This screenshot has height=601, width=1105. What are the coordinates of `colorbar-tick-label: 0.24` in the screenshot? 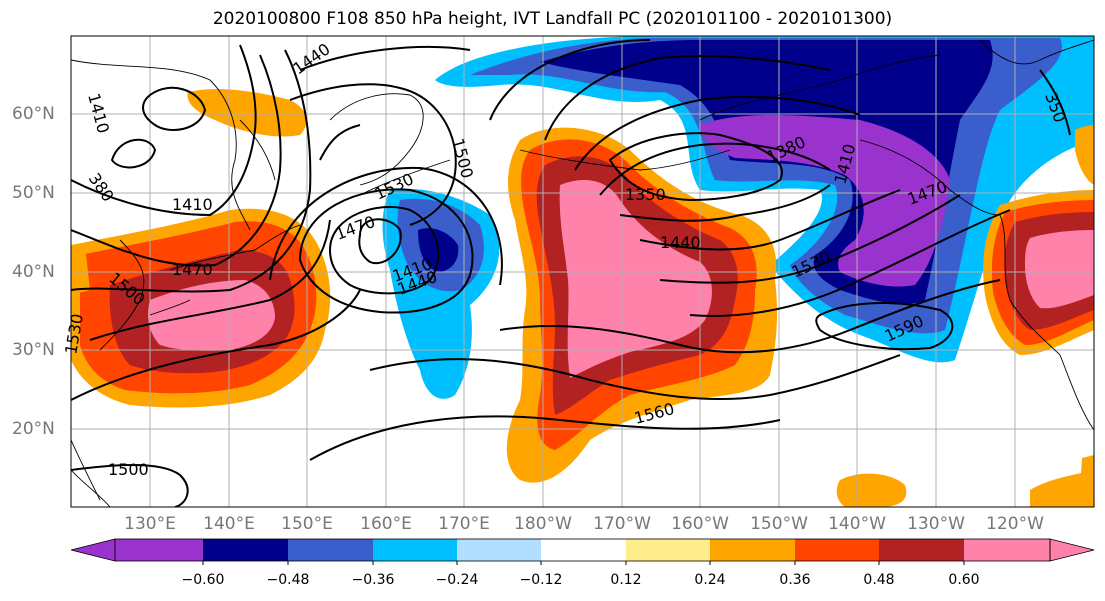 It's located at (710, 580).